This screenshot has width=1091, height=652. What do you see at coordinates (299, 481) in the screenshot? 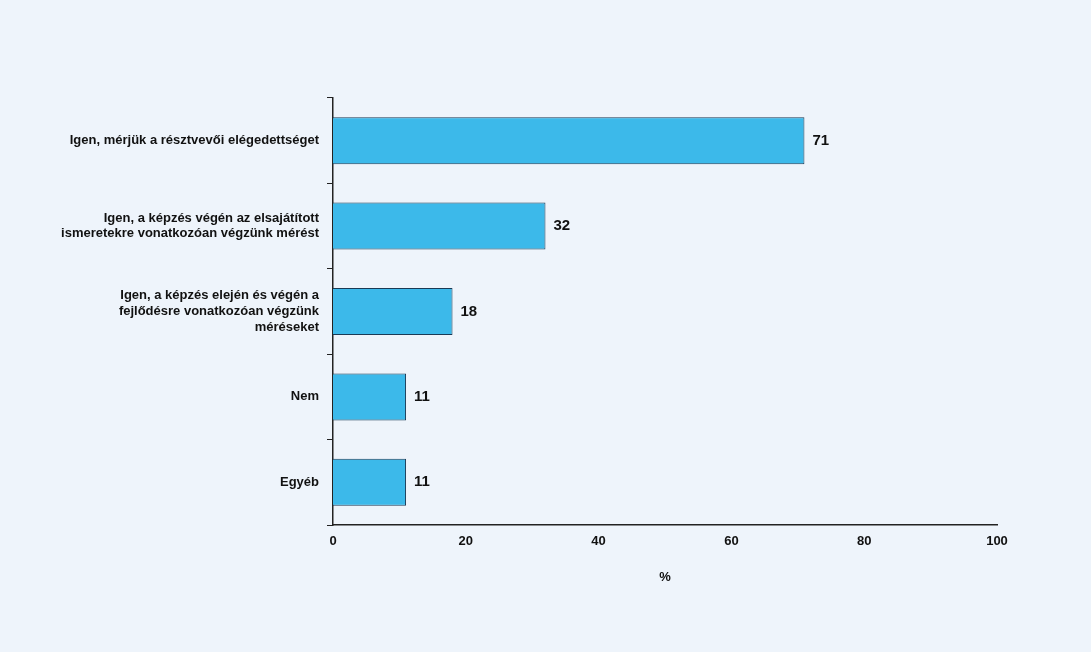
I see `y-tick-label: Egyéb` at bounding box center [299, 481].